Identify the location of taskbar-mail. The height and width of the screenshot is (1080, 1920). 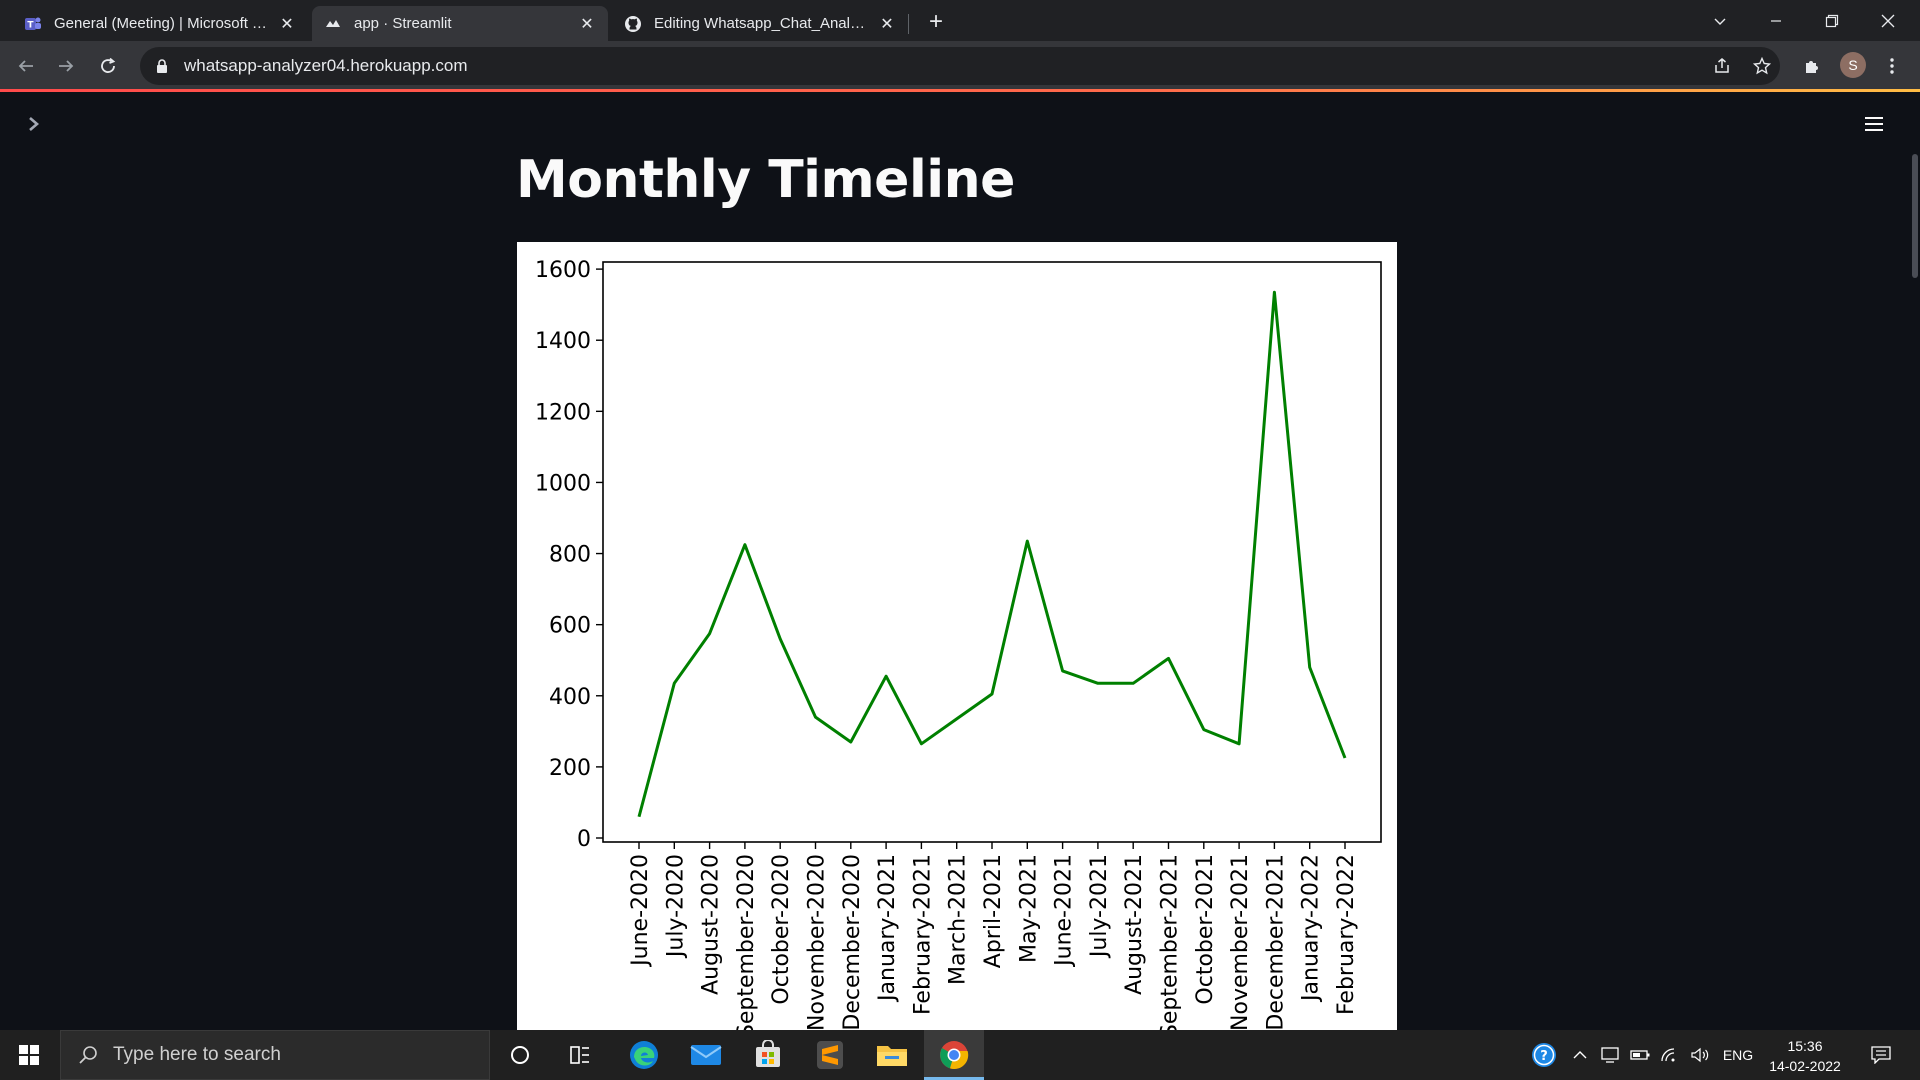
(706, 1055).